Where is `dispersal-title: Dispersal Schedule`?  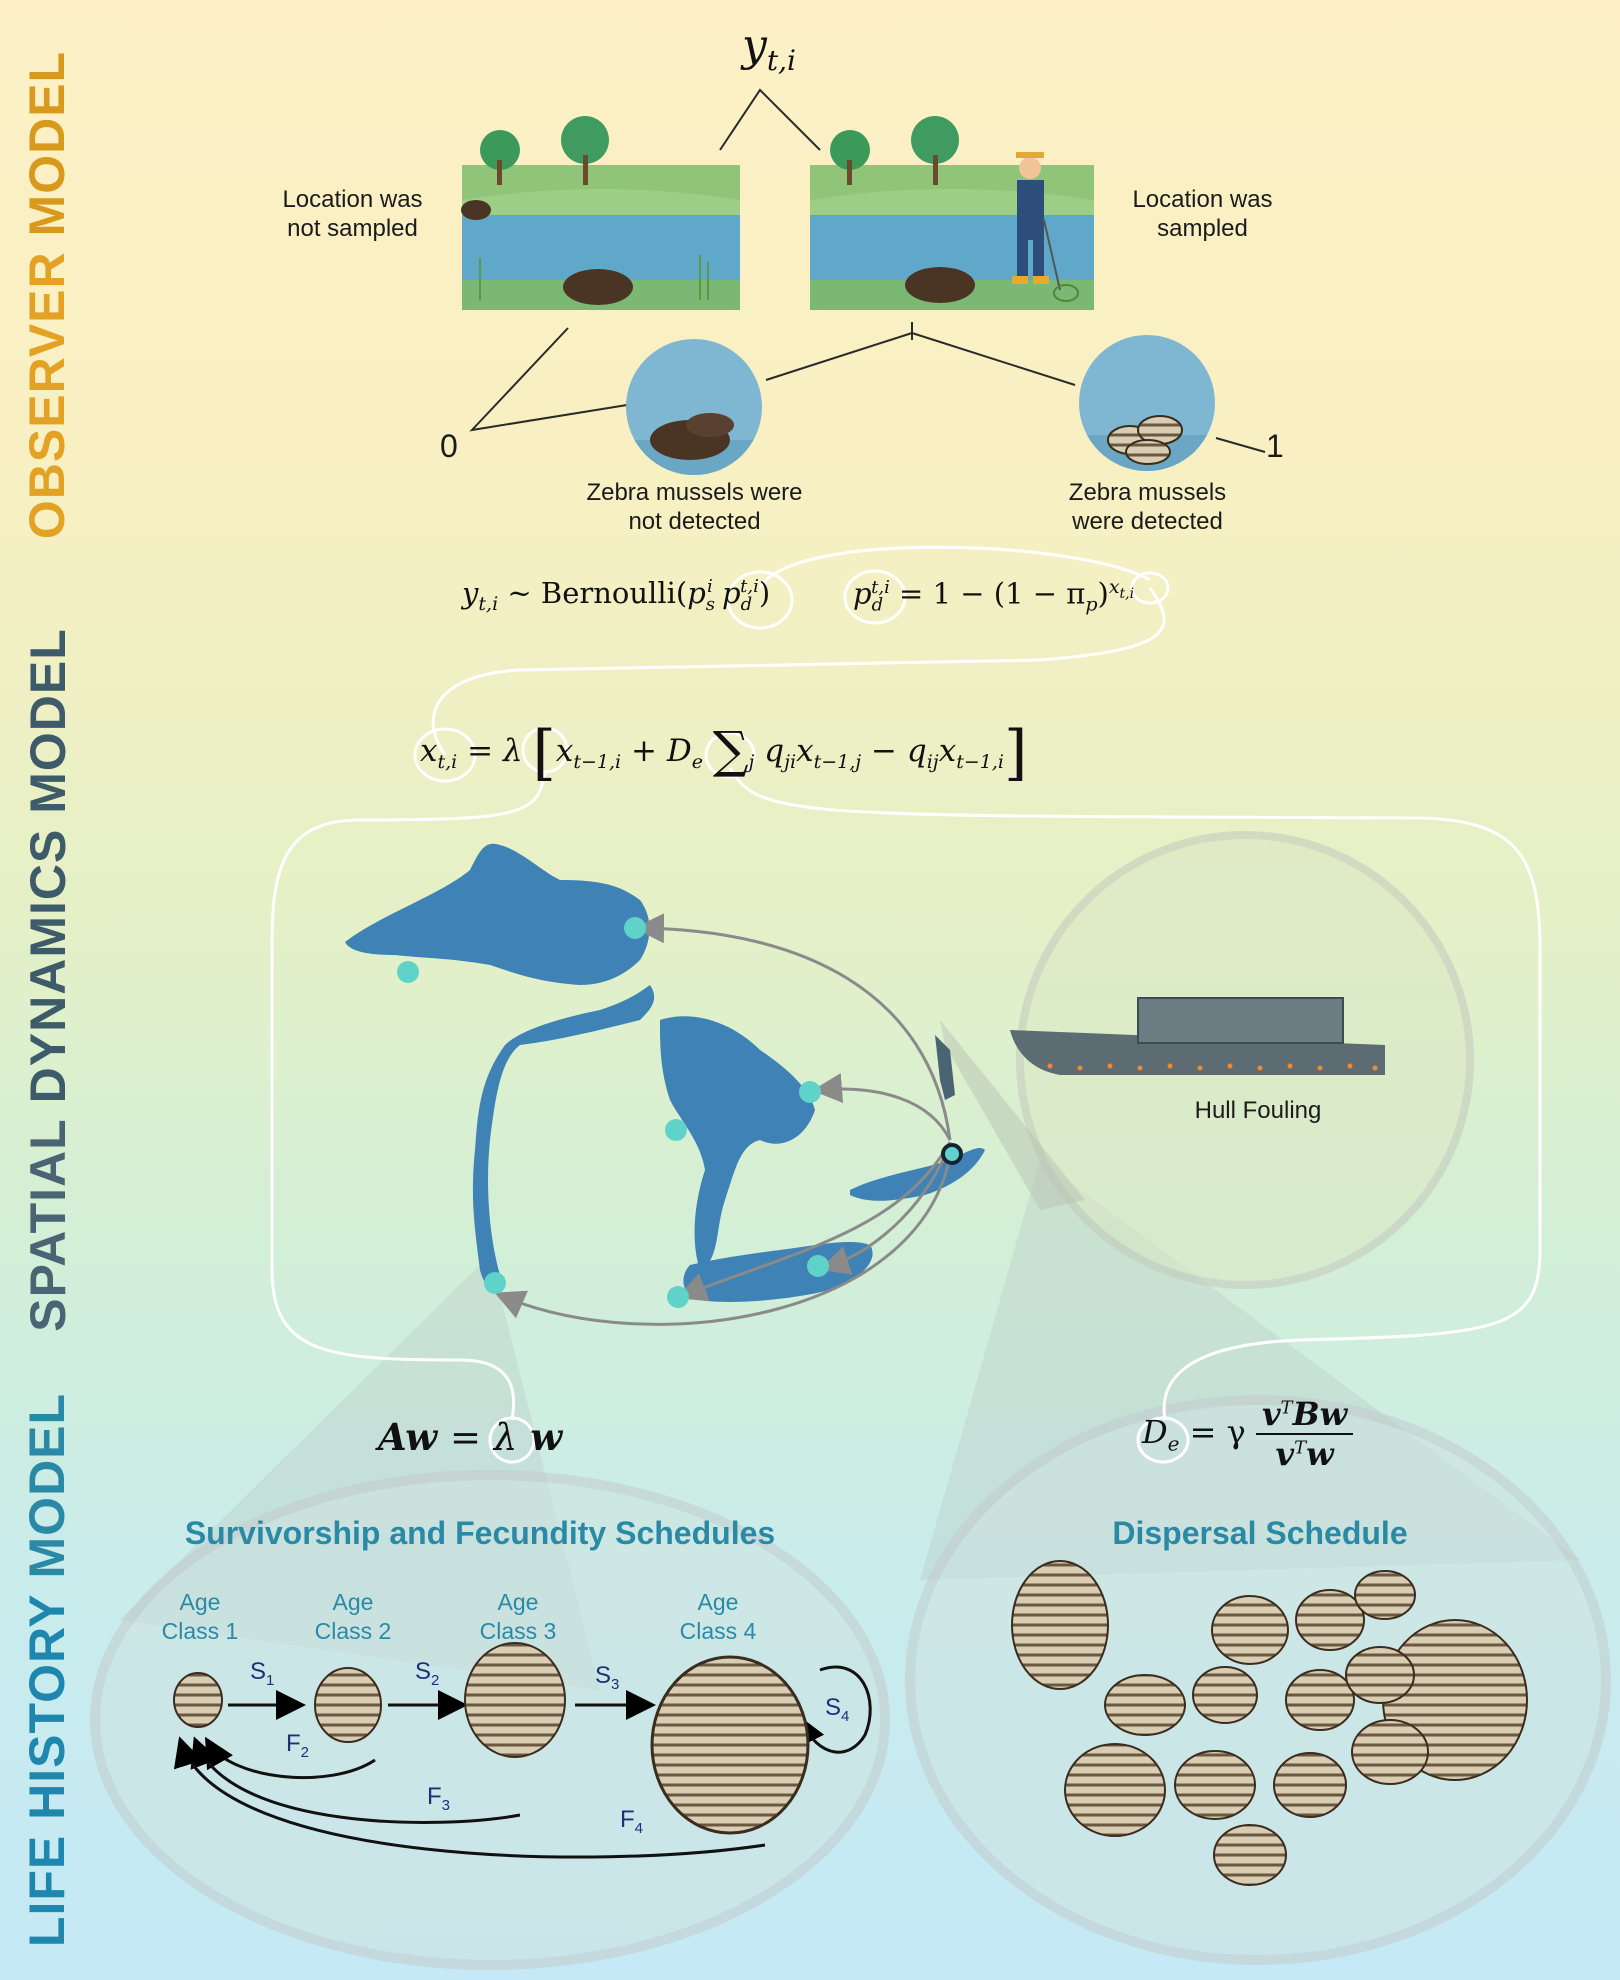 dispersal-title: Dispersal Schedule is located at coordinates (1260, 1533).